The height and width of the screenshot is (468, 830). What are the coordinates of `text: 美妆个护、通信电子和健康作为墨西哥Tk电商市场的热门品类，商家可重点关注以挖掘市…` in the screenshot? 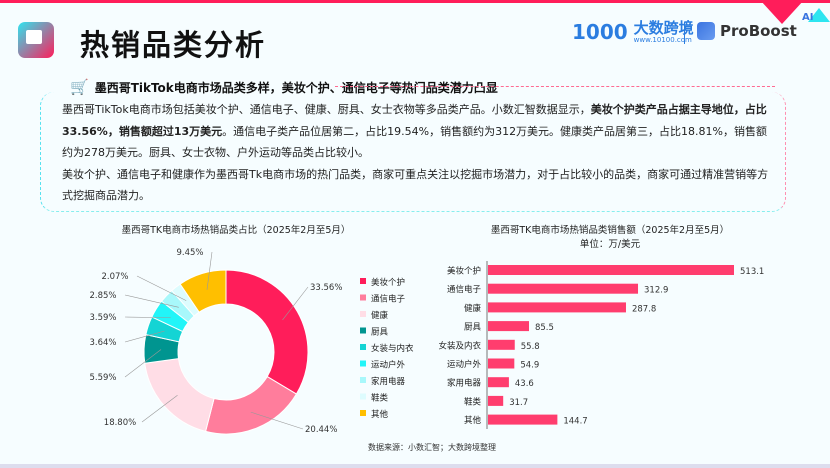 It's located at (415, 185).